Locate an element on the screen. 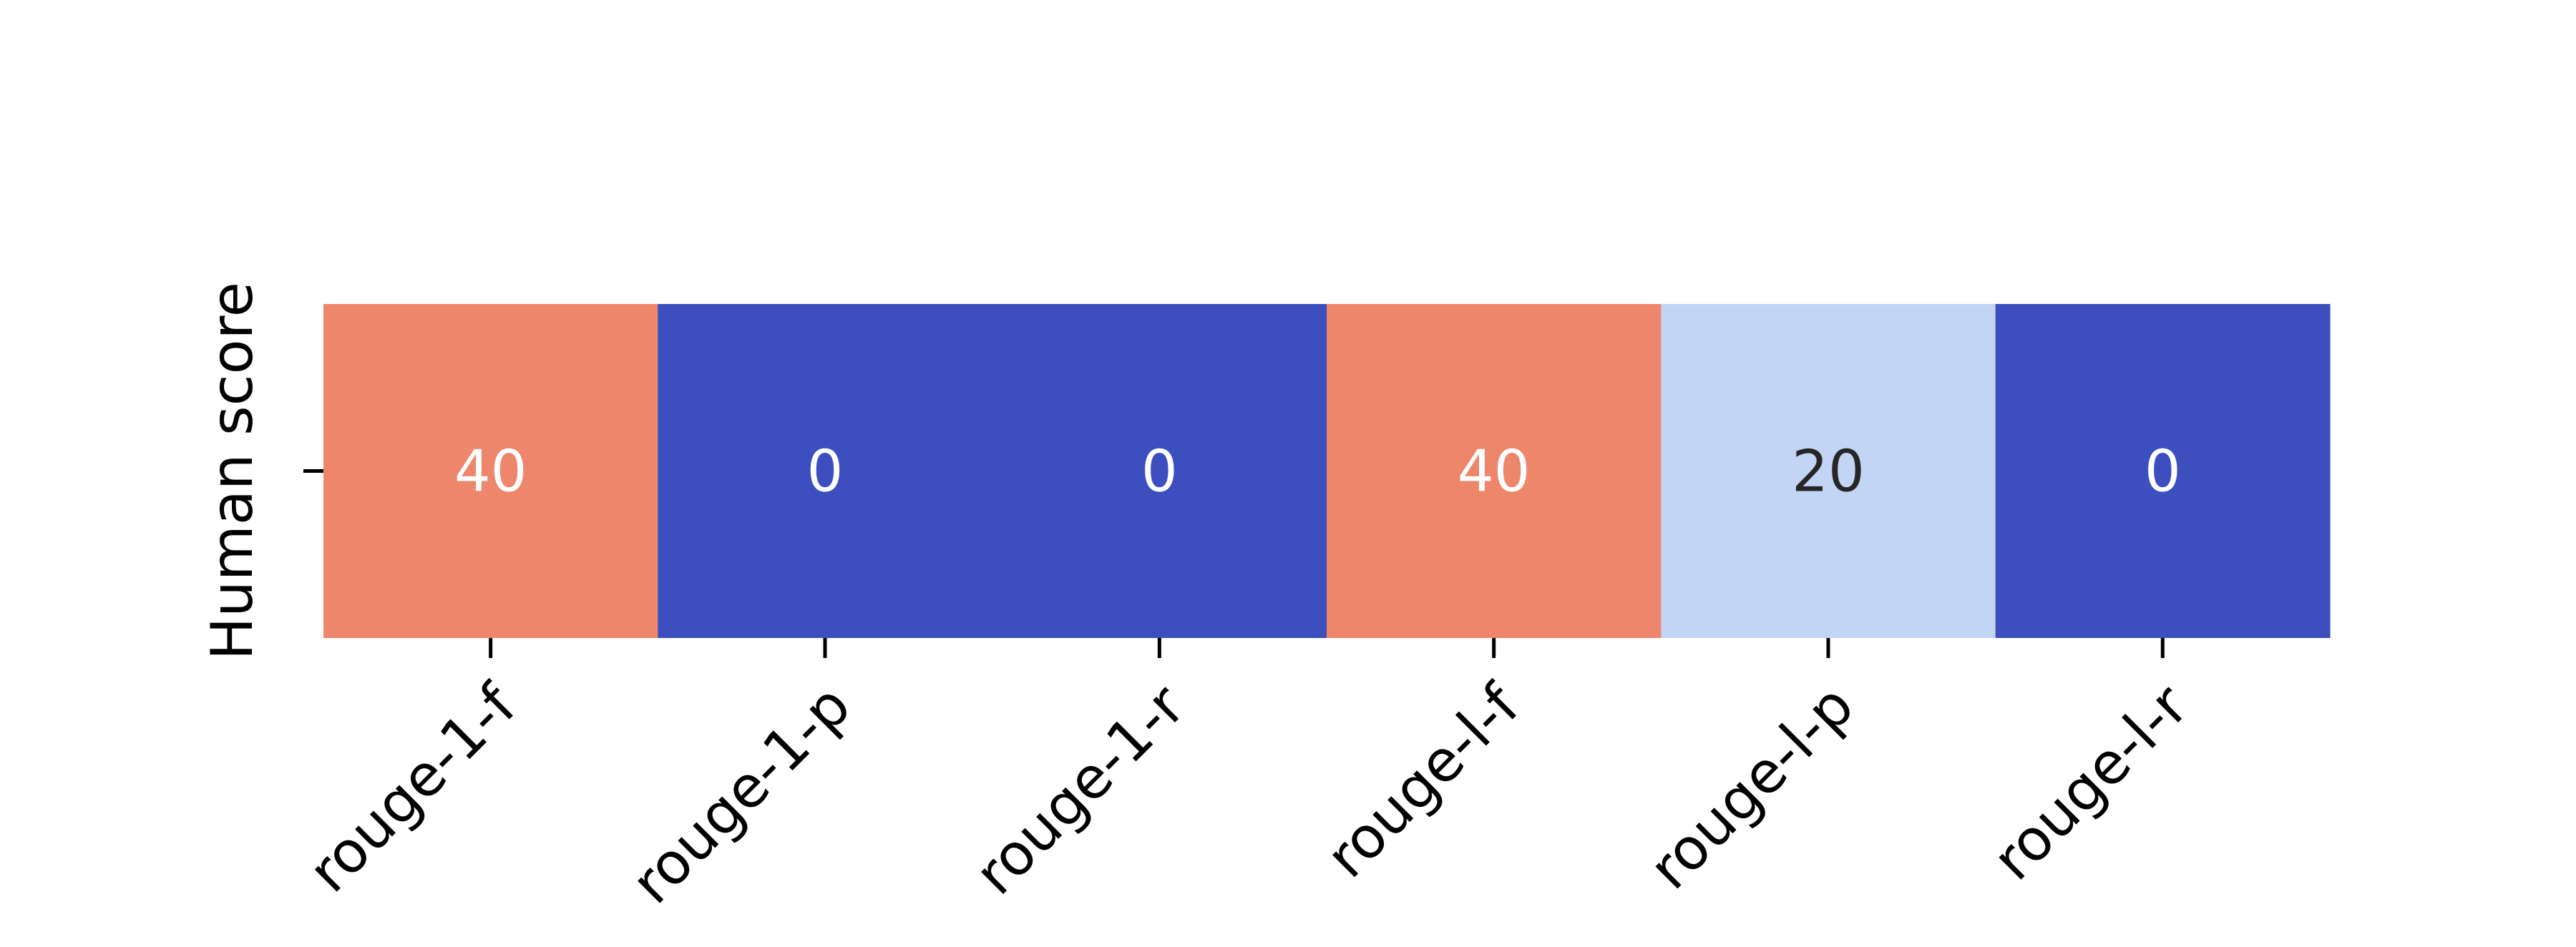 This screenshot has width=2576, height=947. cell-value-label: 20 is located at coordinates (1828, 471).